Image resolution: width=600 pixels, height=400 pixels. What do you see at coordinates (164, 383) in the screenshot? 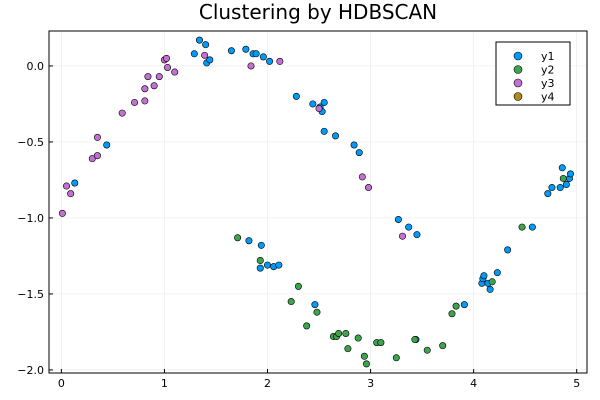
I see `x-tick-label: 1` at bounding box center [164, 383].